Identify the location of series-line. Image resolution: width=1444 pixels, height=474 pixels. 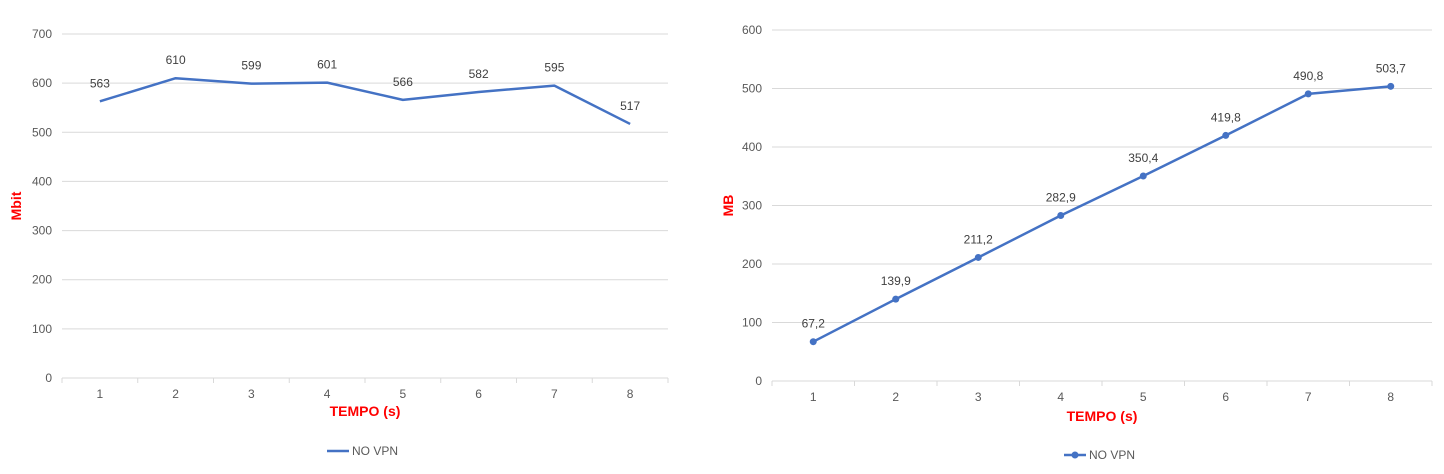
(365, 101).